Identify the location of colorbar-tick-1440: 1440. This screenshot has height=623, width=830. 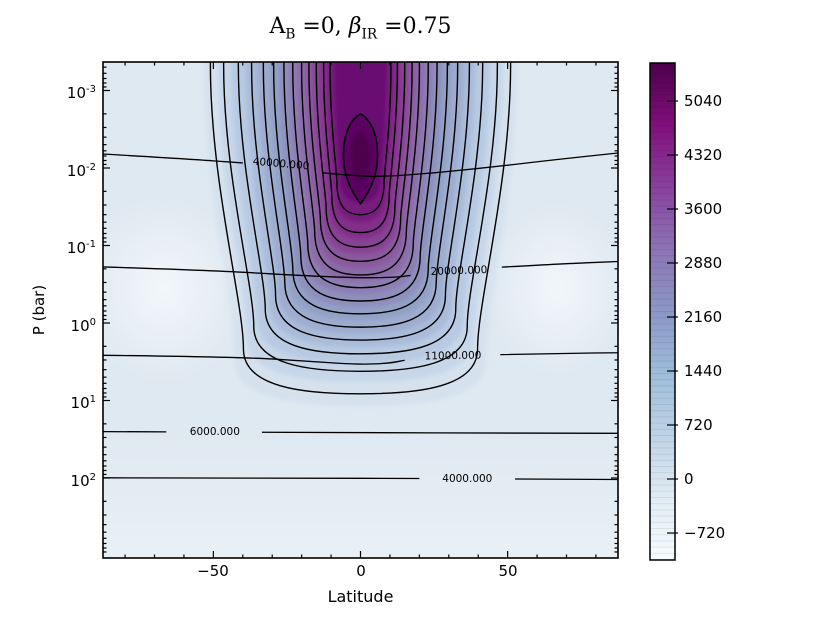
(703, 371).